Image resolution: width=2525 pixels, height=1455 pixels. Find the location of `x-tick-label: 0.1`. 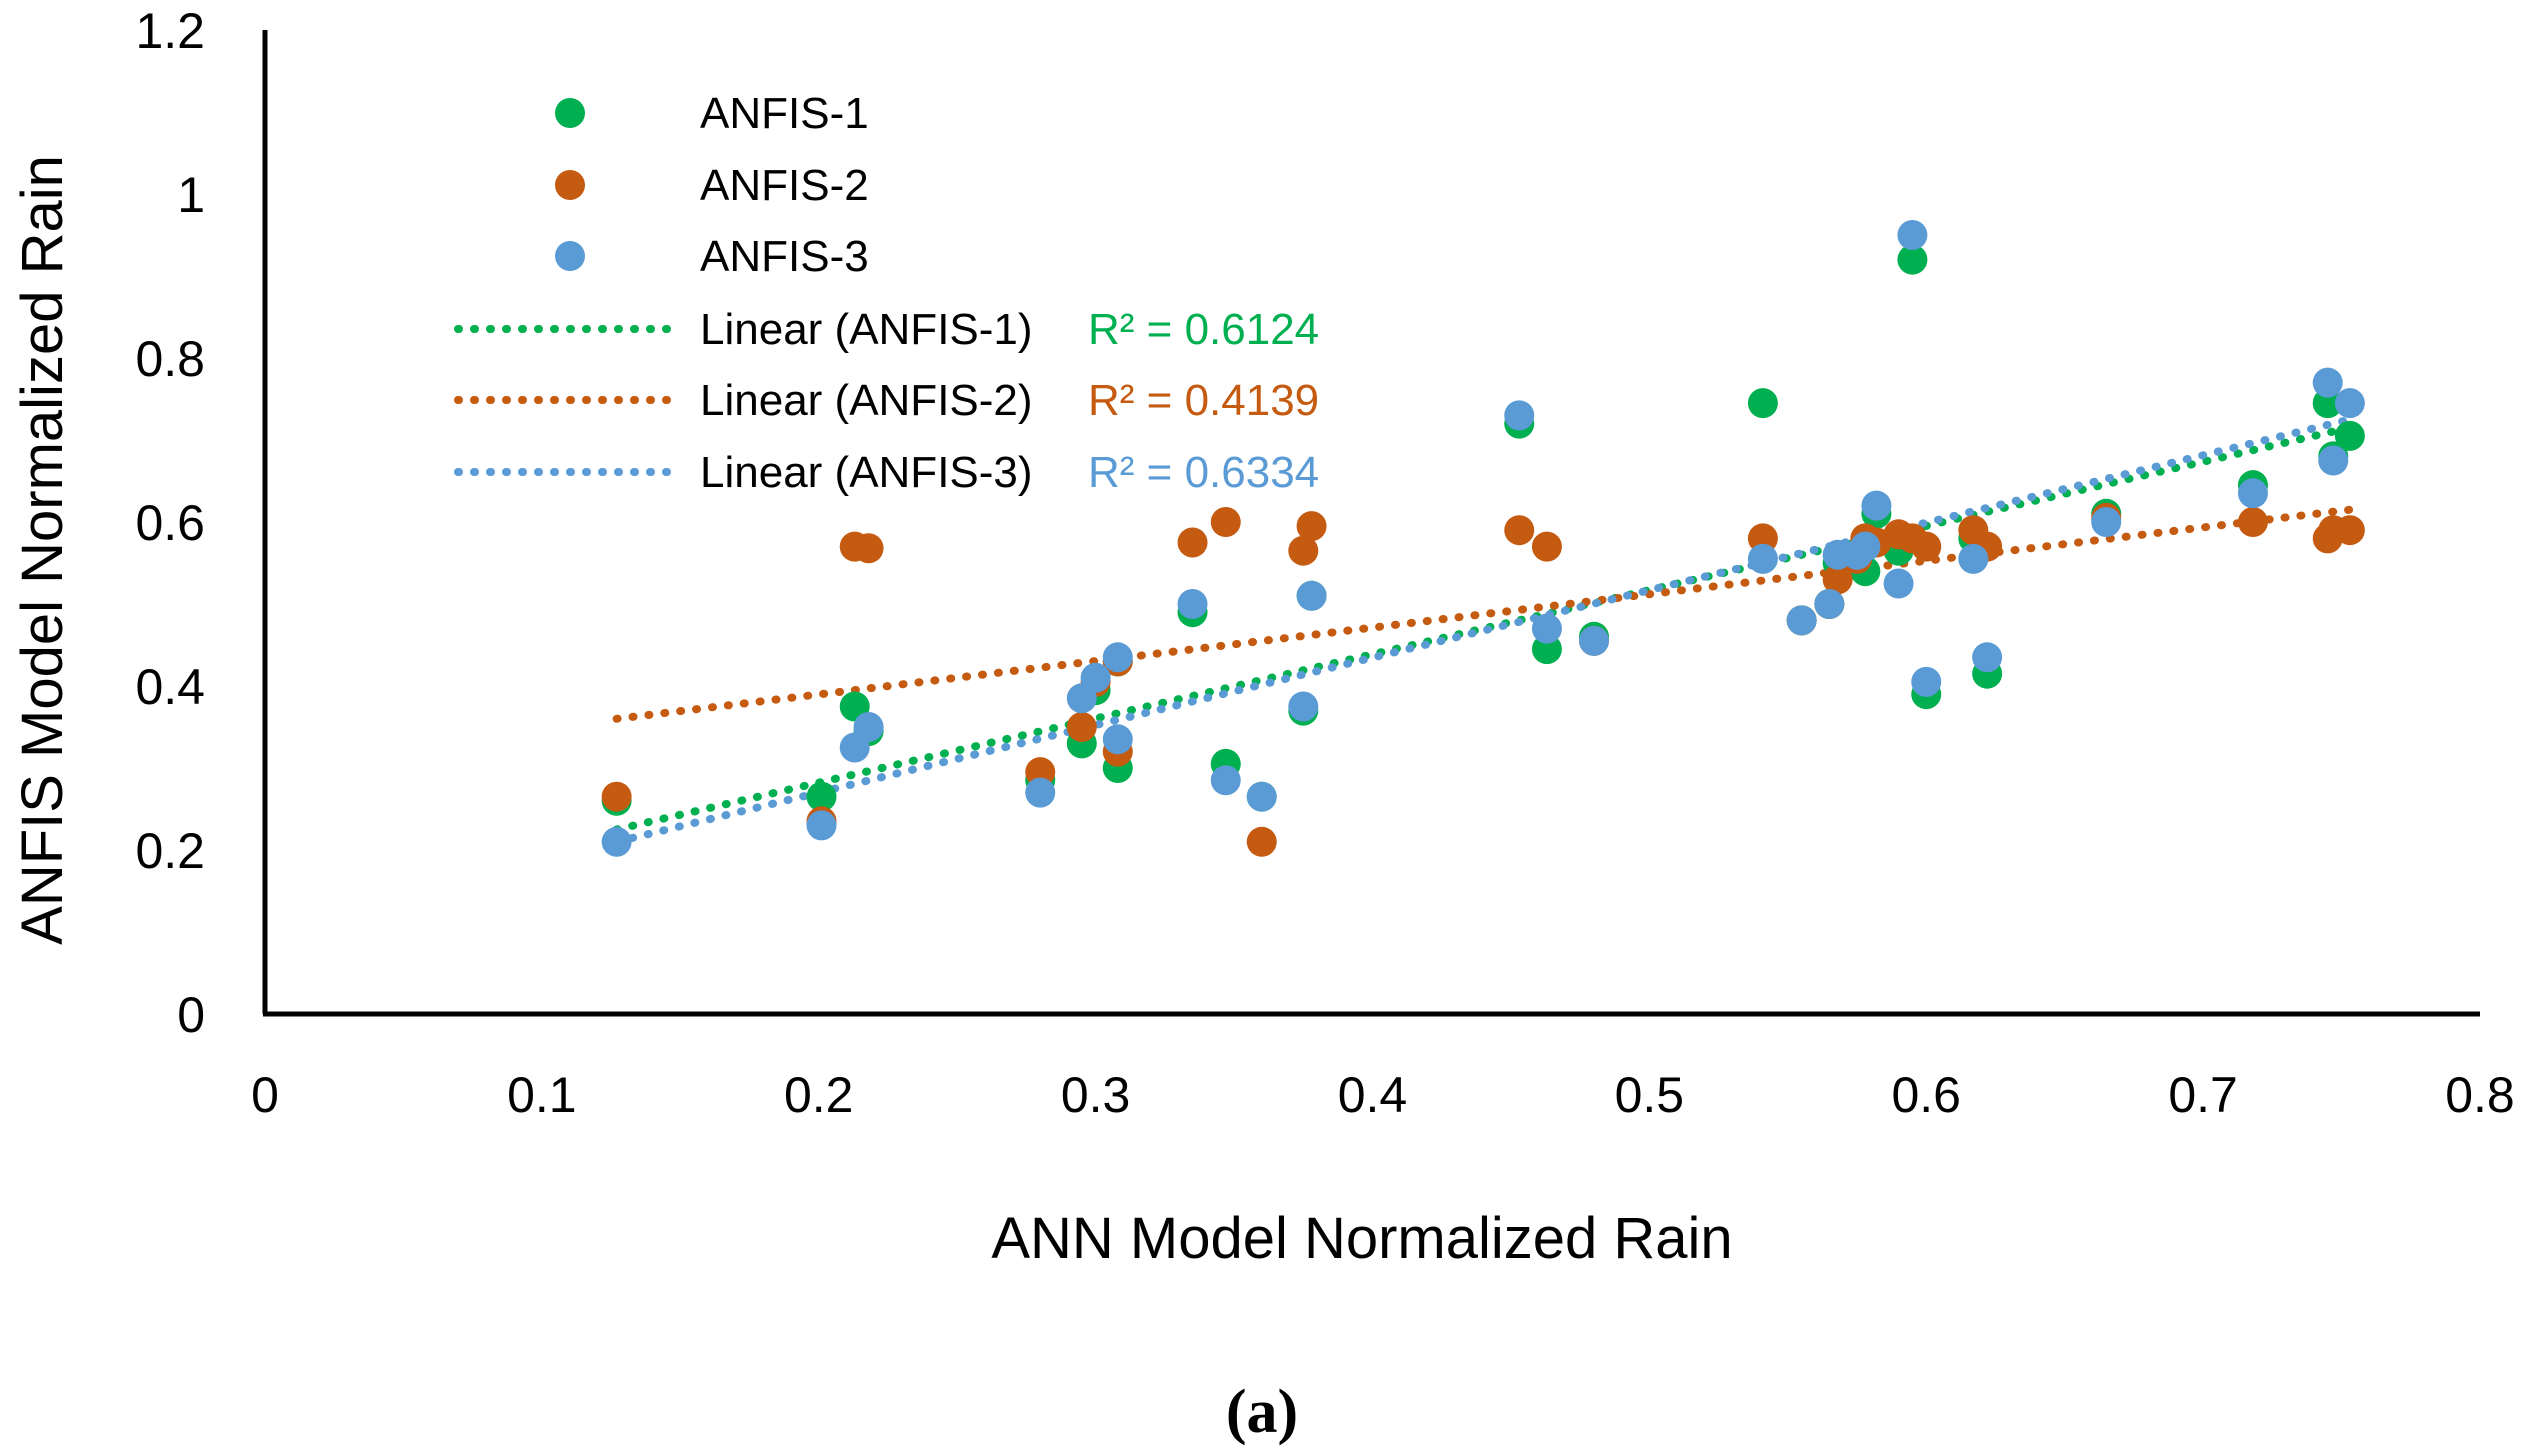

x-tick-label: 0.1 is located at coordinates (542, 1095).